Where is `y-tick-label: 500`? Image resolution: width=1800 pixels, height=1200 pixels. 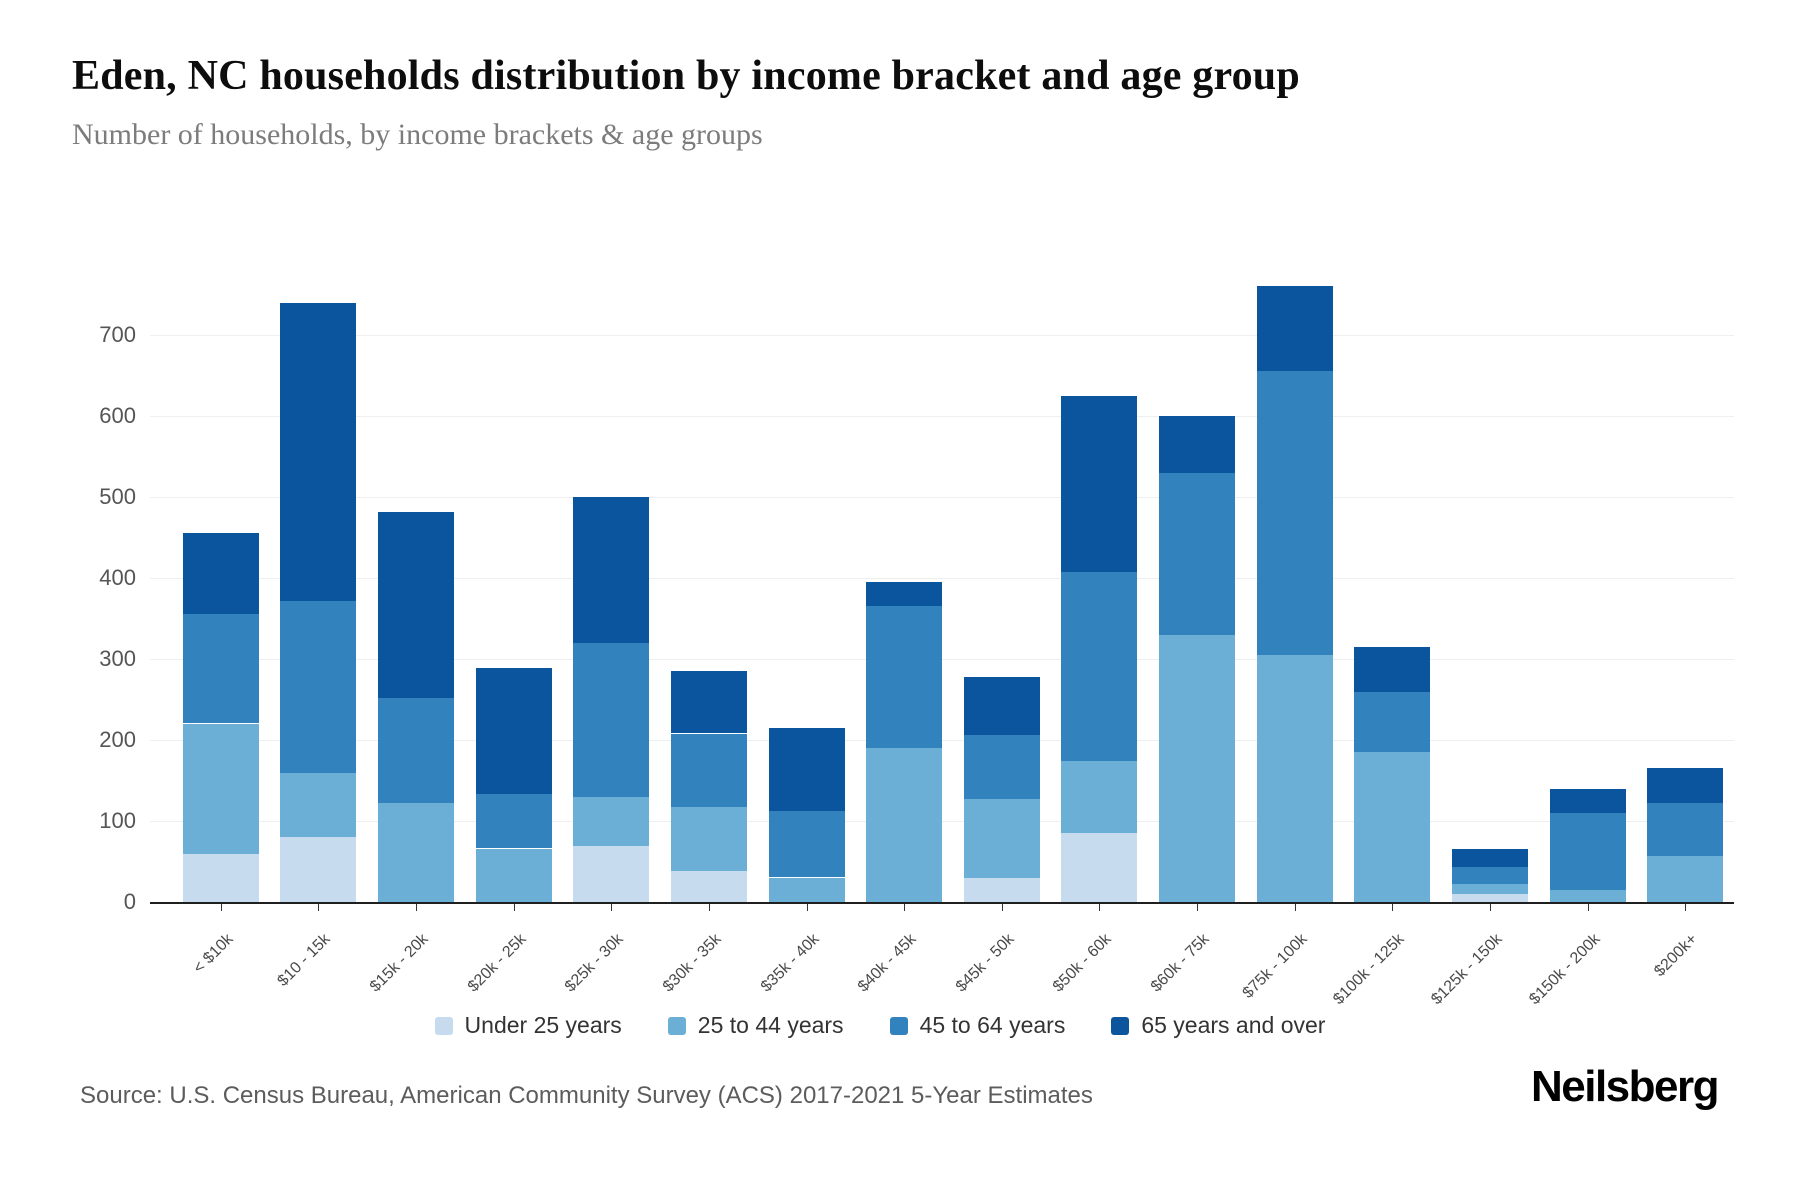 y-tick-label: 500 is located at coordinates (117, 496).